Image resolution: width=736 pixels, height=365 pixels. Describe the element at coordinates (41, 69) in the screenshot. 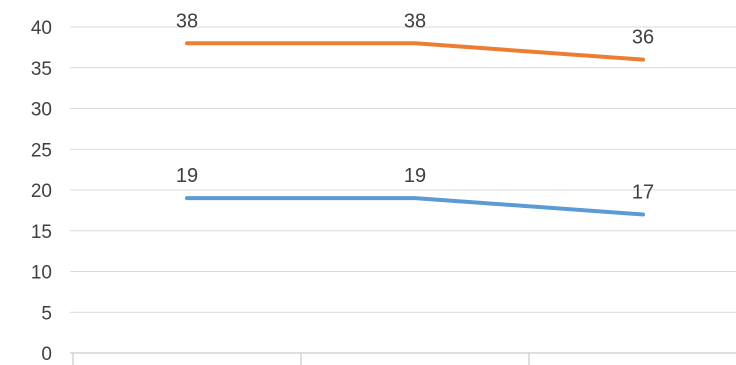

I see `y-tick-label-35: 35` at that location.